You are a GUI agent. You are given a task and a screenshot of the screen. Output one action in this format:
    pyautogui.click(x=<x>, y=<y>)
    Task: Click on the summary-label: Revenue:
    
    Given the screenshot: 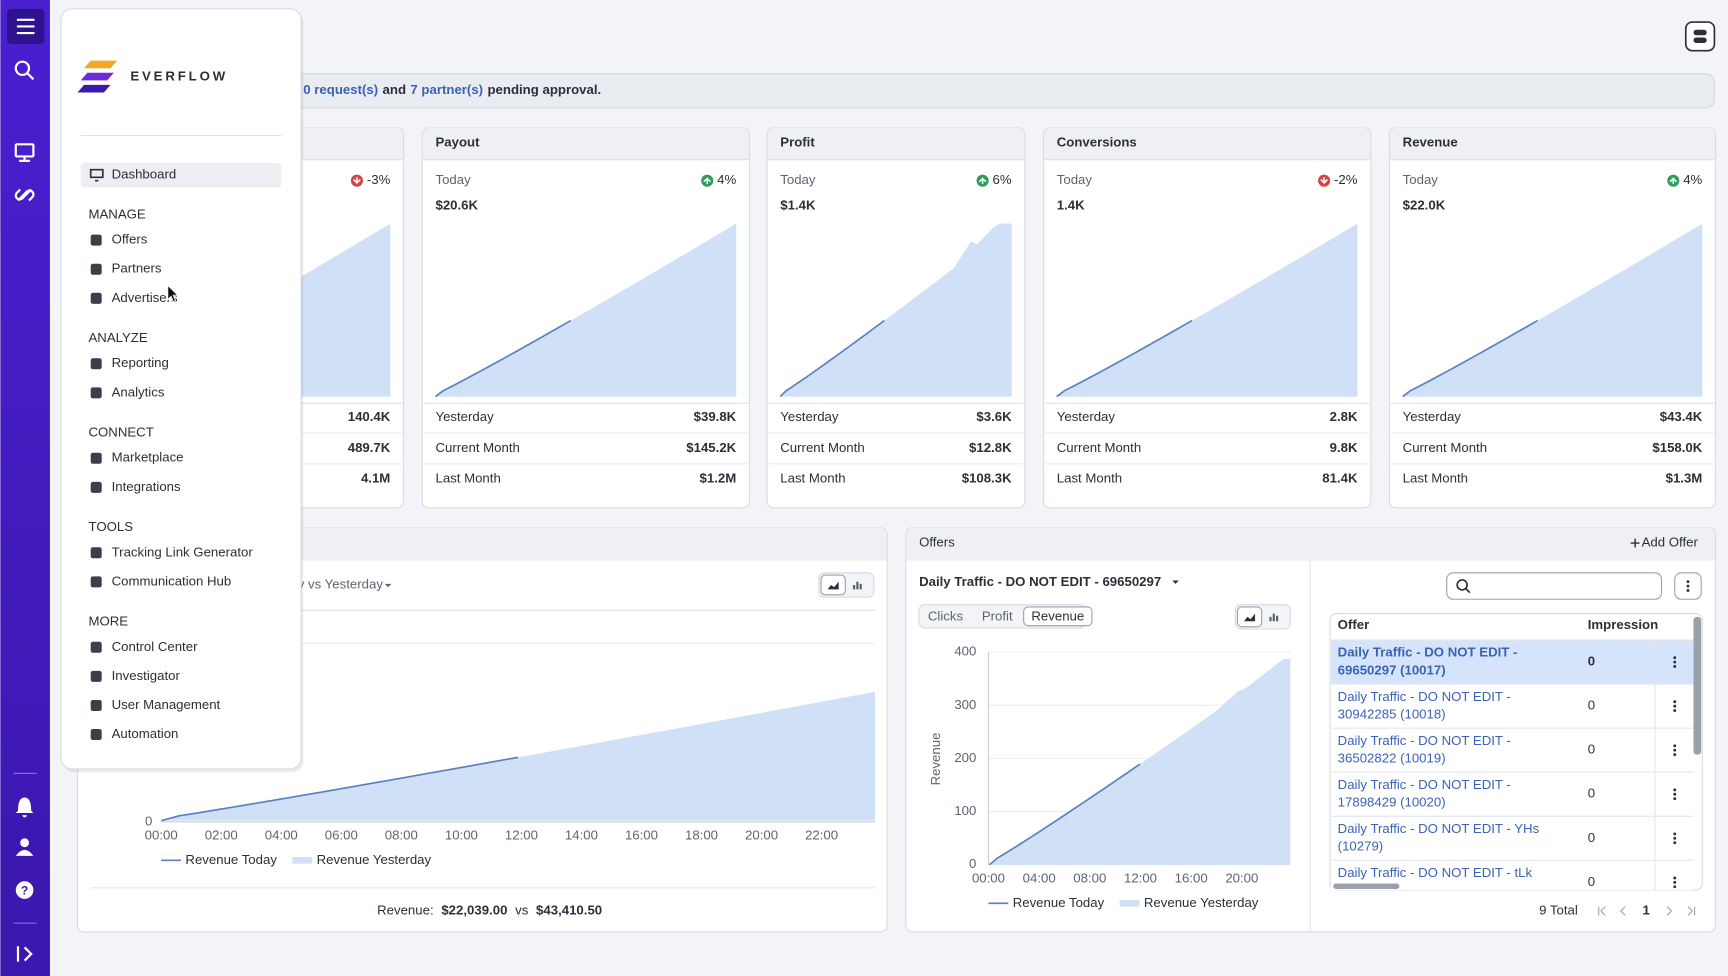 What is the action you would take?
    pyautogui.click(x=405, y=909)
    